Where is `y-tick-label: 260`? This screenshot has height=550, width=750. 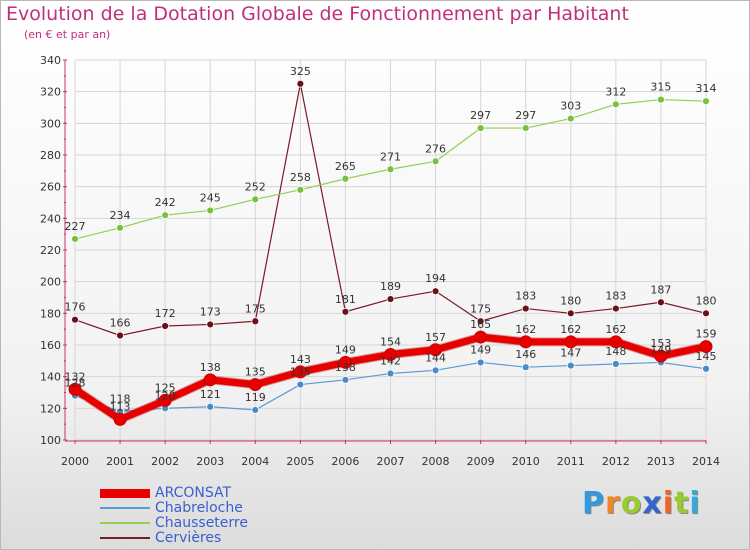 y-tick-label: 260 is located at coordinates (50, 187).